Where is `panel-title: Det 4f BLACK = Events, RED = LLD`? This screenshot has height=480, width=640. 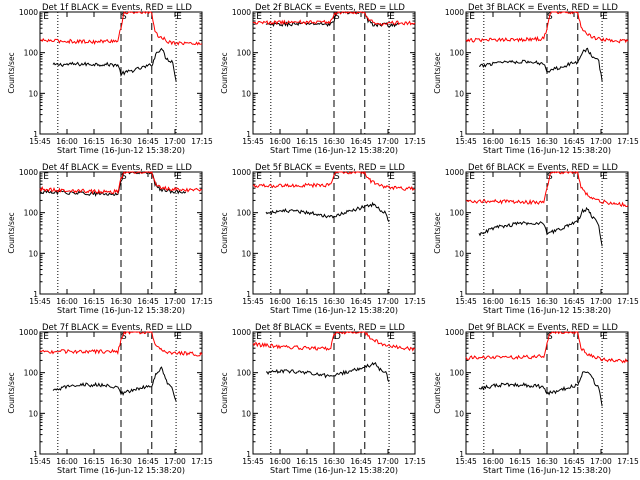 panel-title: Det 4f BLACK = Events, RED = LLD is located at coordinates (117, 168).